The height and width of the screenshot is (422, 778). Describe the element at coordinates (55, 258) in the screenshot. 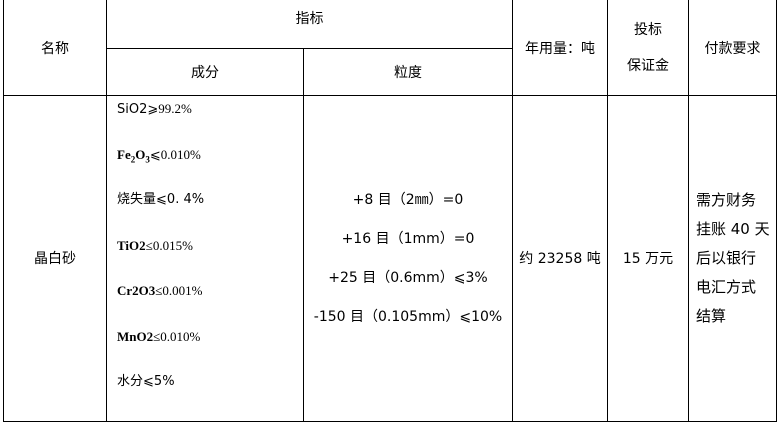

I see `product-name: 晶白砂` at that location.